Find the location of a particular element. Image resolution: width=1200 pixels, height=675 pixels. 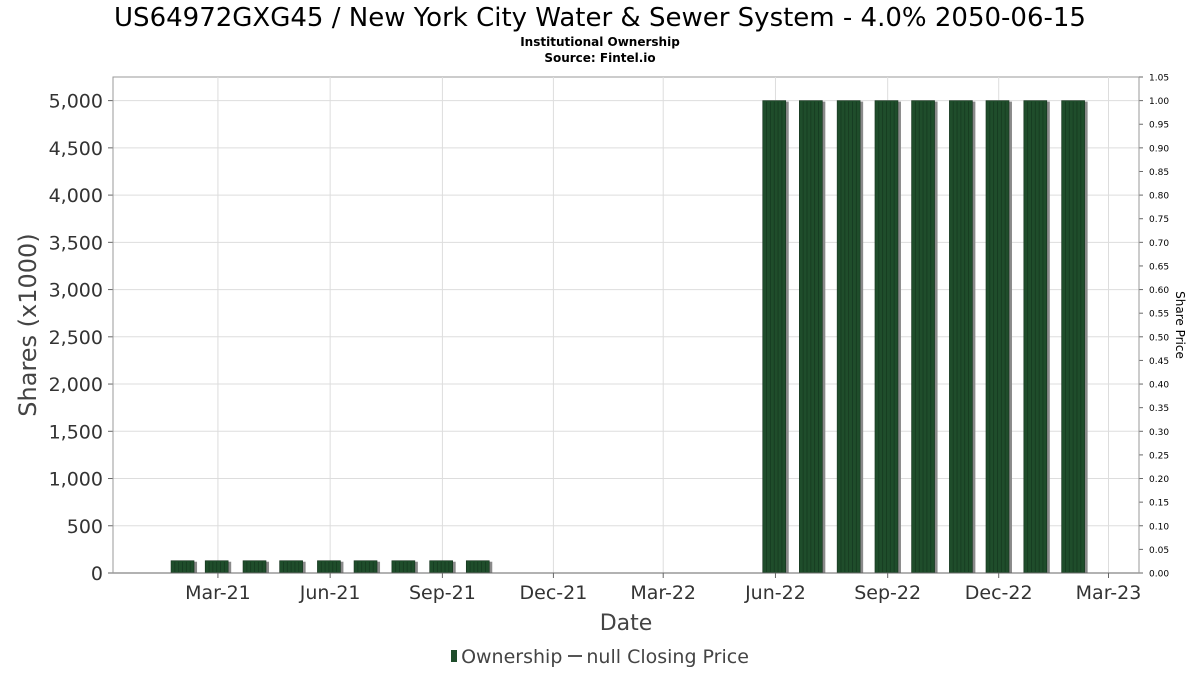

y2-tick-label: 0.70 is located at coordinates (1159, 244).